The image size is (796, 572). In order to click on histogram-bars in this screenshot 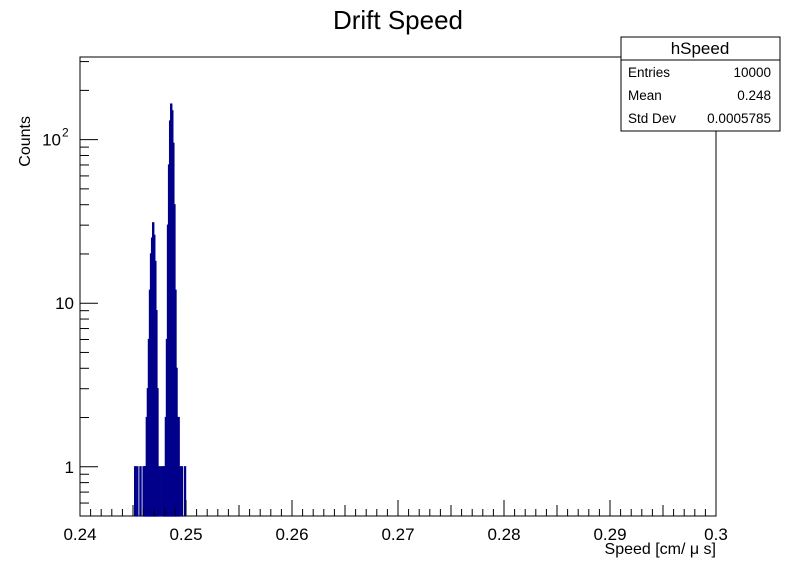, I will do `click(160, 310)`.